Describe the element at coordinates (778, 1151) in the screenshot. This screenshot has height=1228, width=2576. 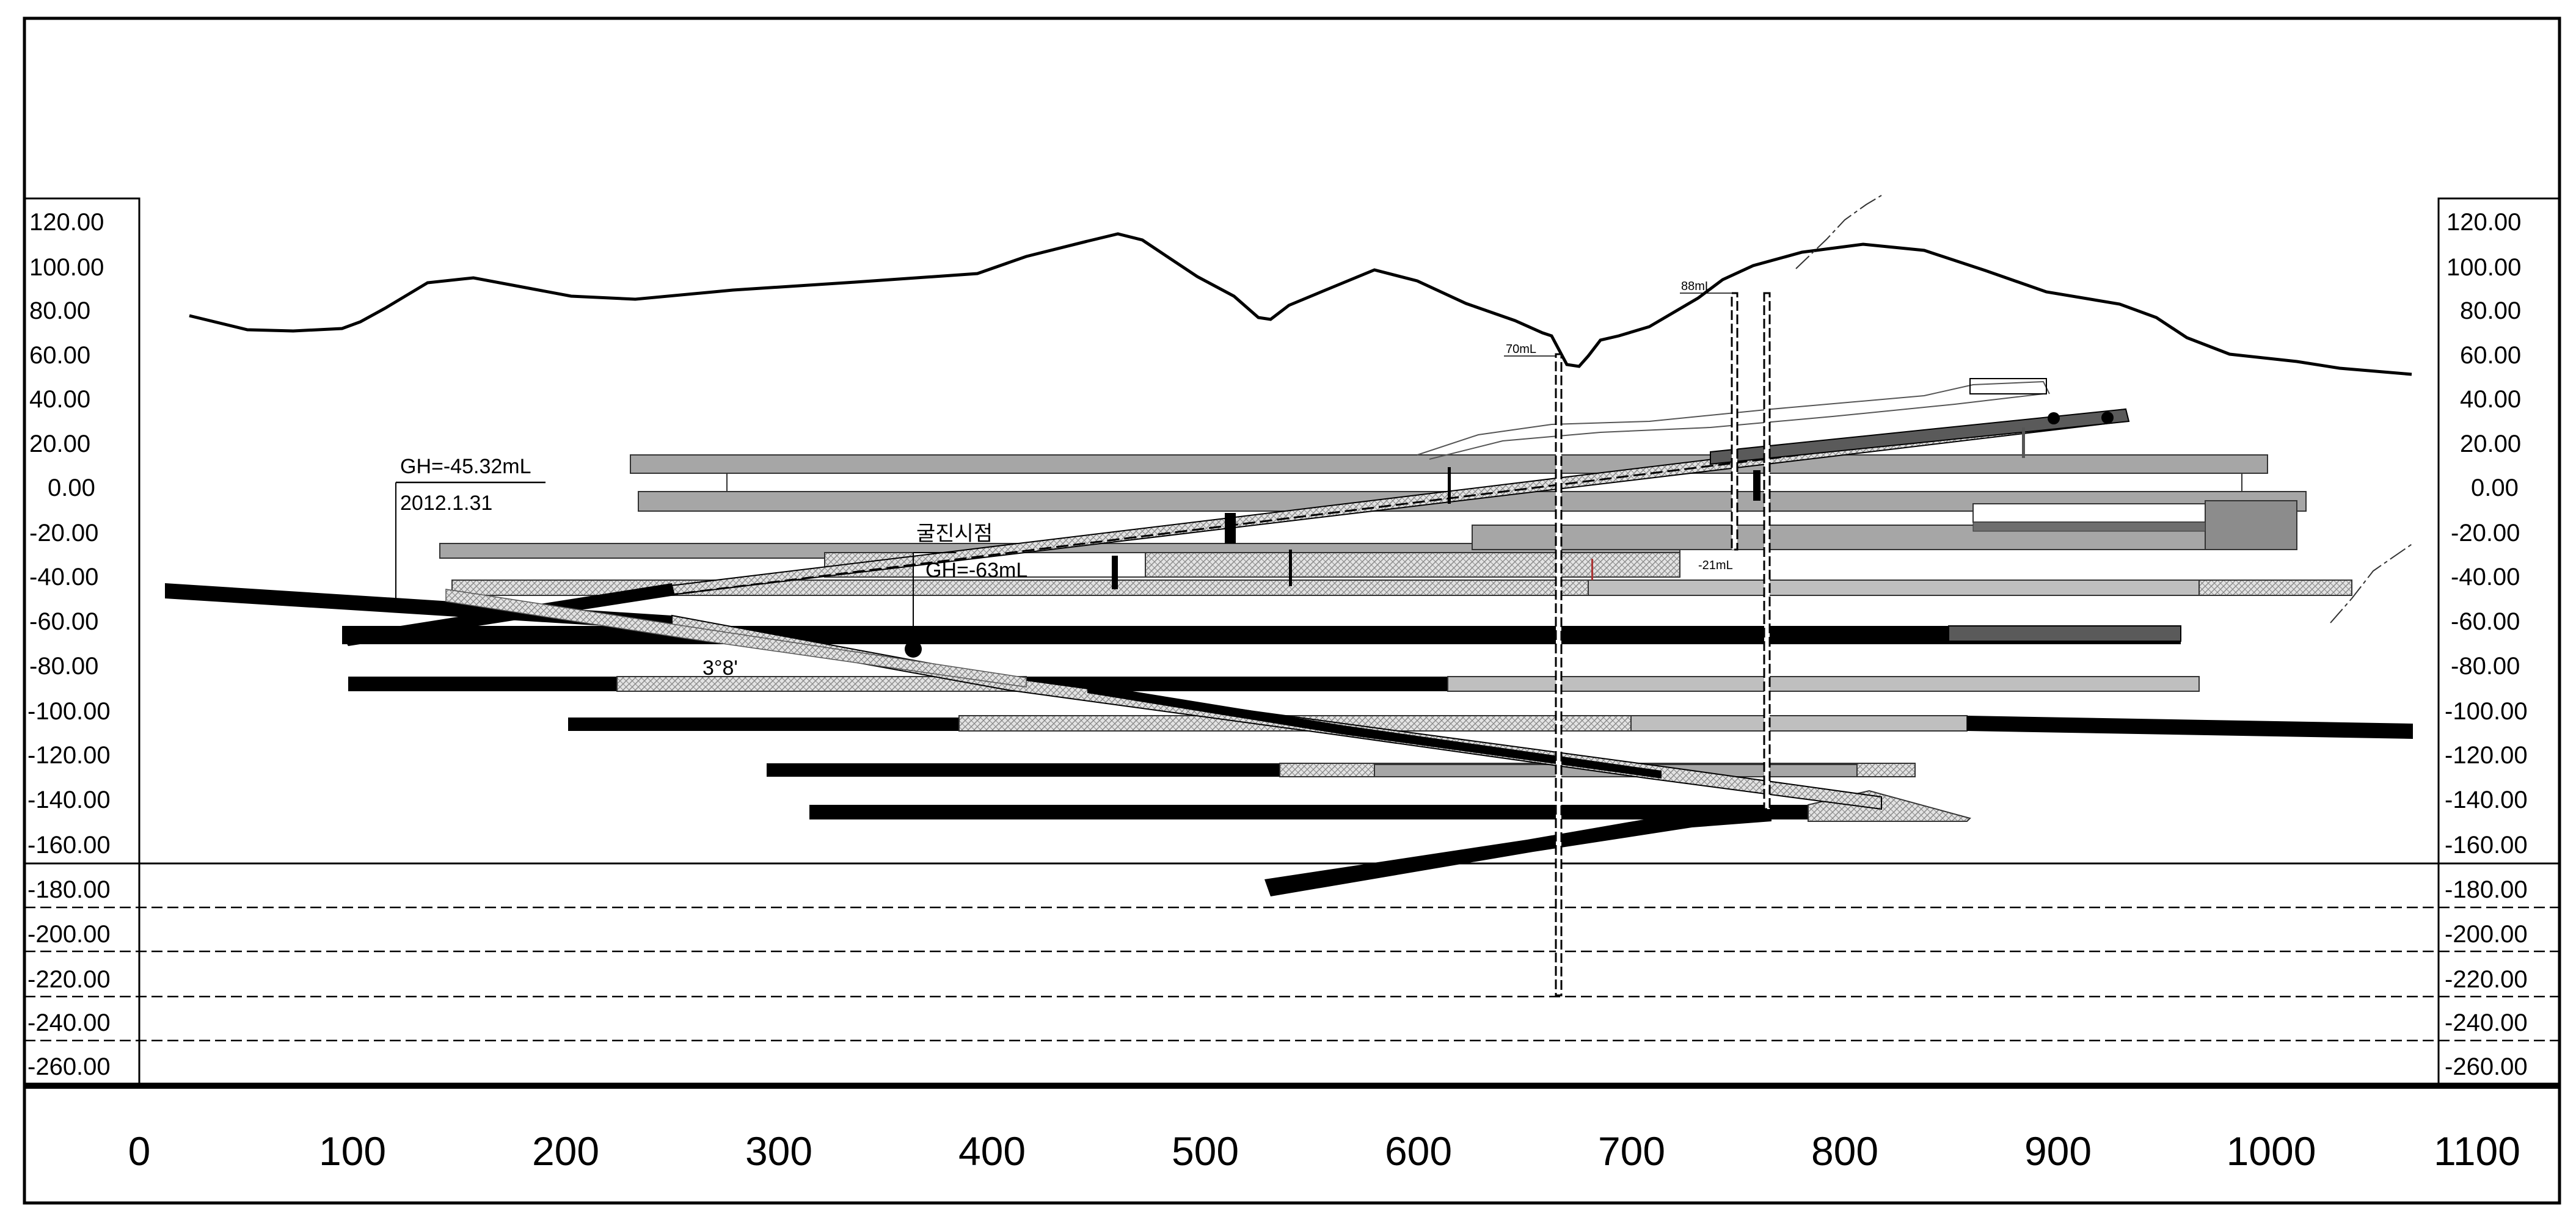
I see `x-label: 300` at that location.